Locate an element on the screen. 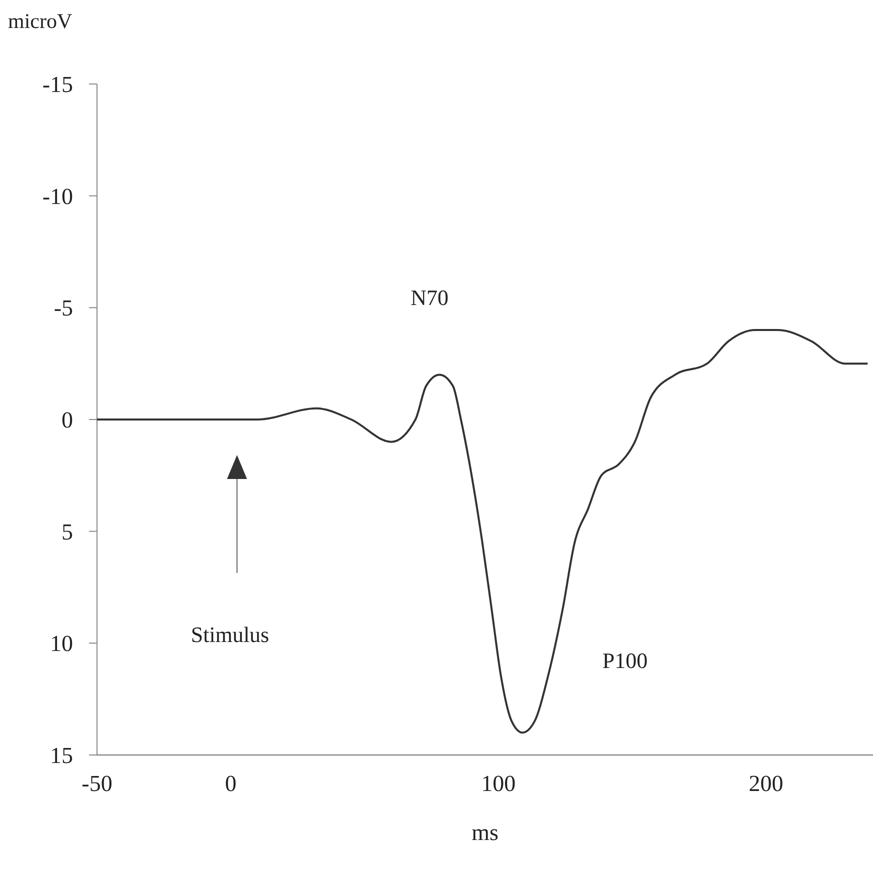 This screenshot has height=878, width=873. x-tick-label: 0 is located at coordinates (231, 783).